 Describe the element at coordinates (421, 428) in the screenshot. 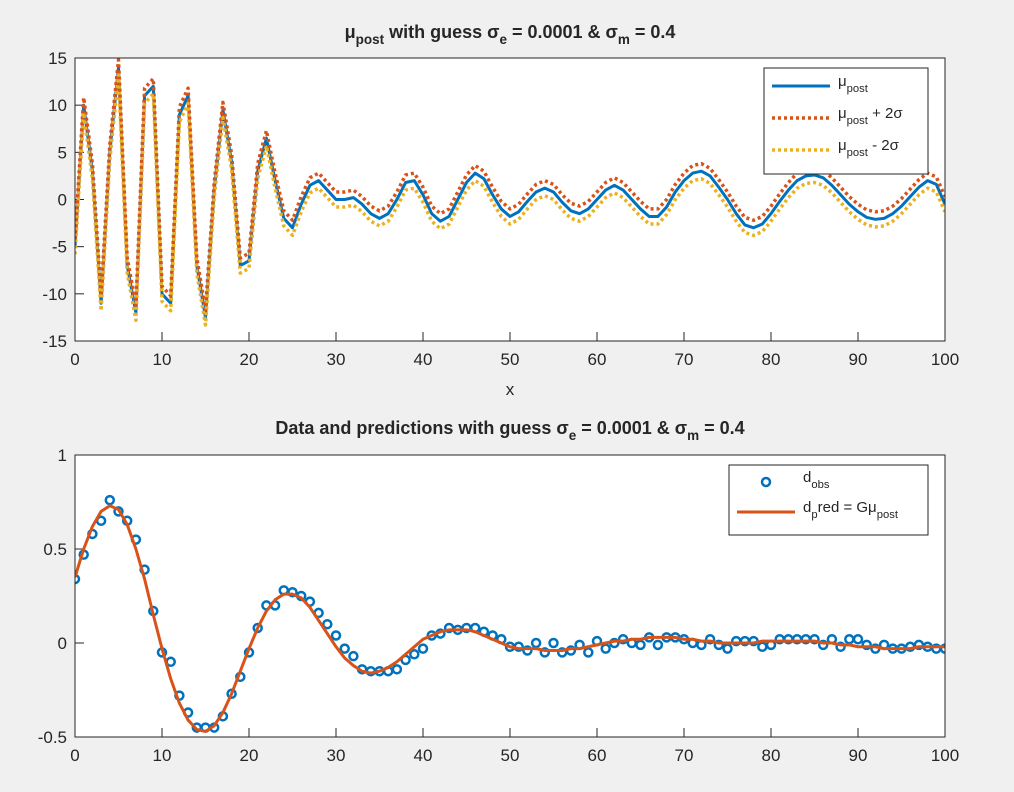

I see `text-run: Data and predictions with guess σ` at that location.